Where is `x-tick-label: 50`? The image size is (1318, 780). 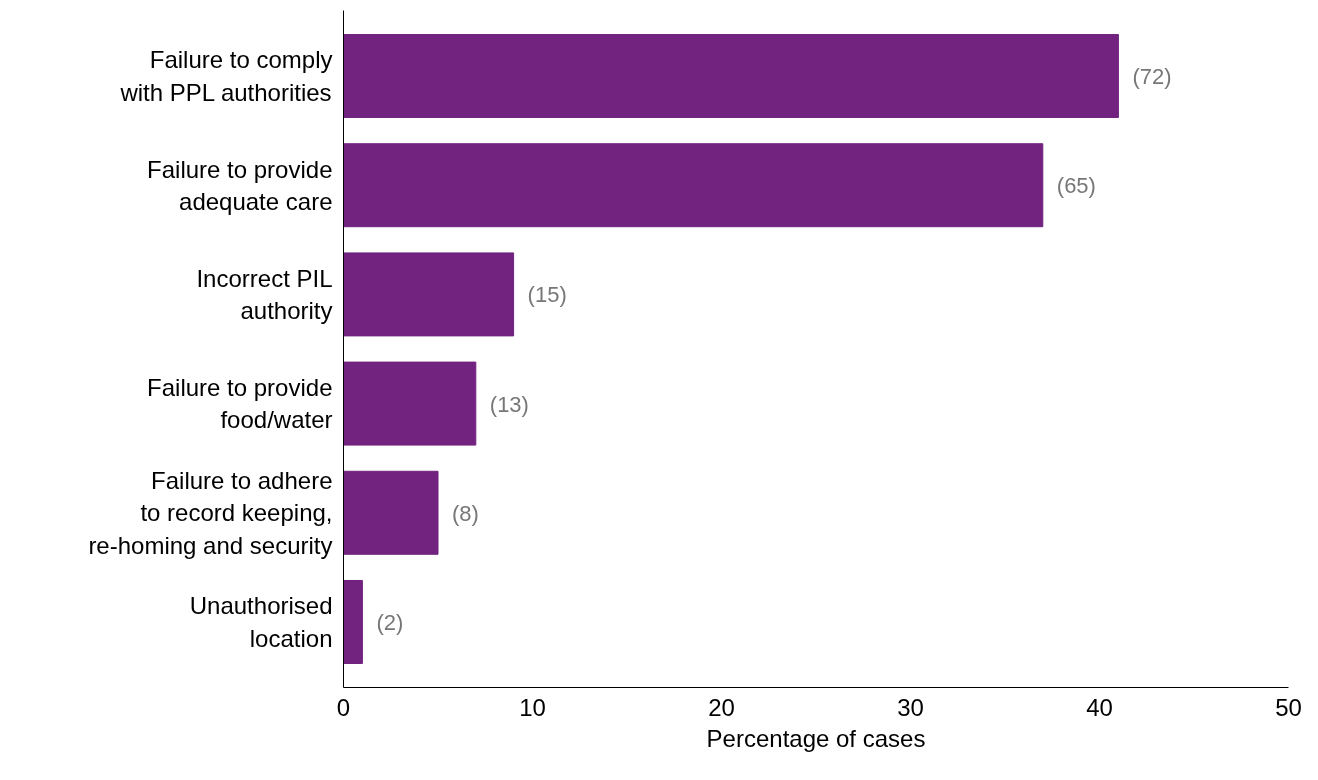 x-tick-label: 50 is located at coordinates (1288, 707).